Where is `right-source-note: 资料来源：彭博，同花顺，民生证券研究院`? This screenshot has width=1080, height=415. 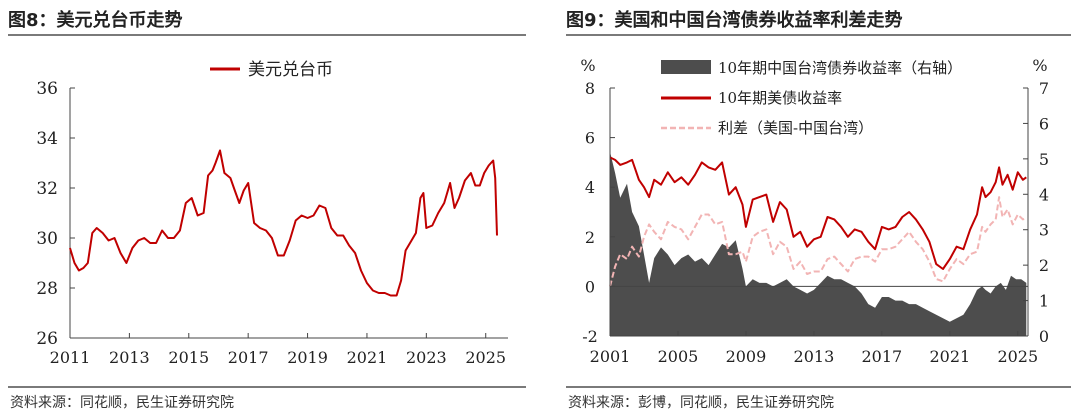
right-source-note: 资料来源：彭博，同花顺，民生证券研究院 is located at coordinates (701, 403).